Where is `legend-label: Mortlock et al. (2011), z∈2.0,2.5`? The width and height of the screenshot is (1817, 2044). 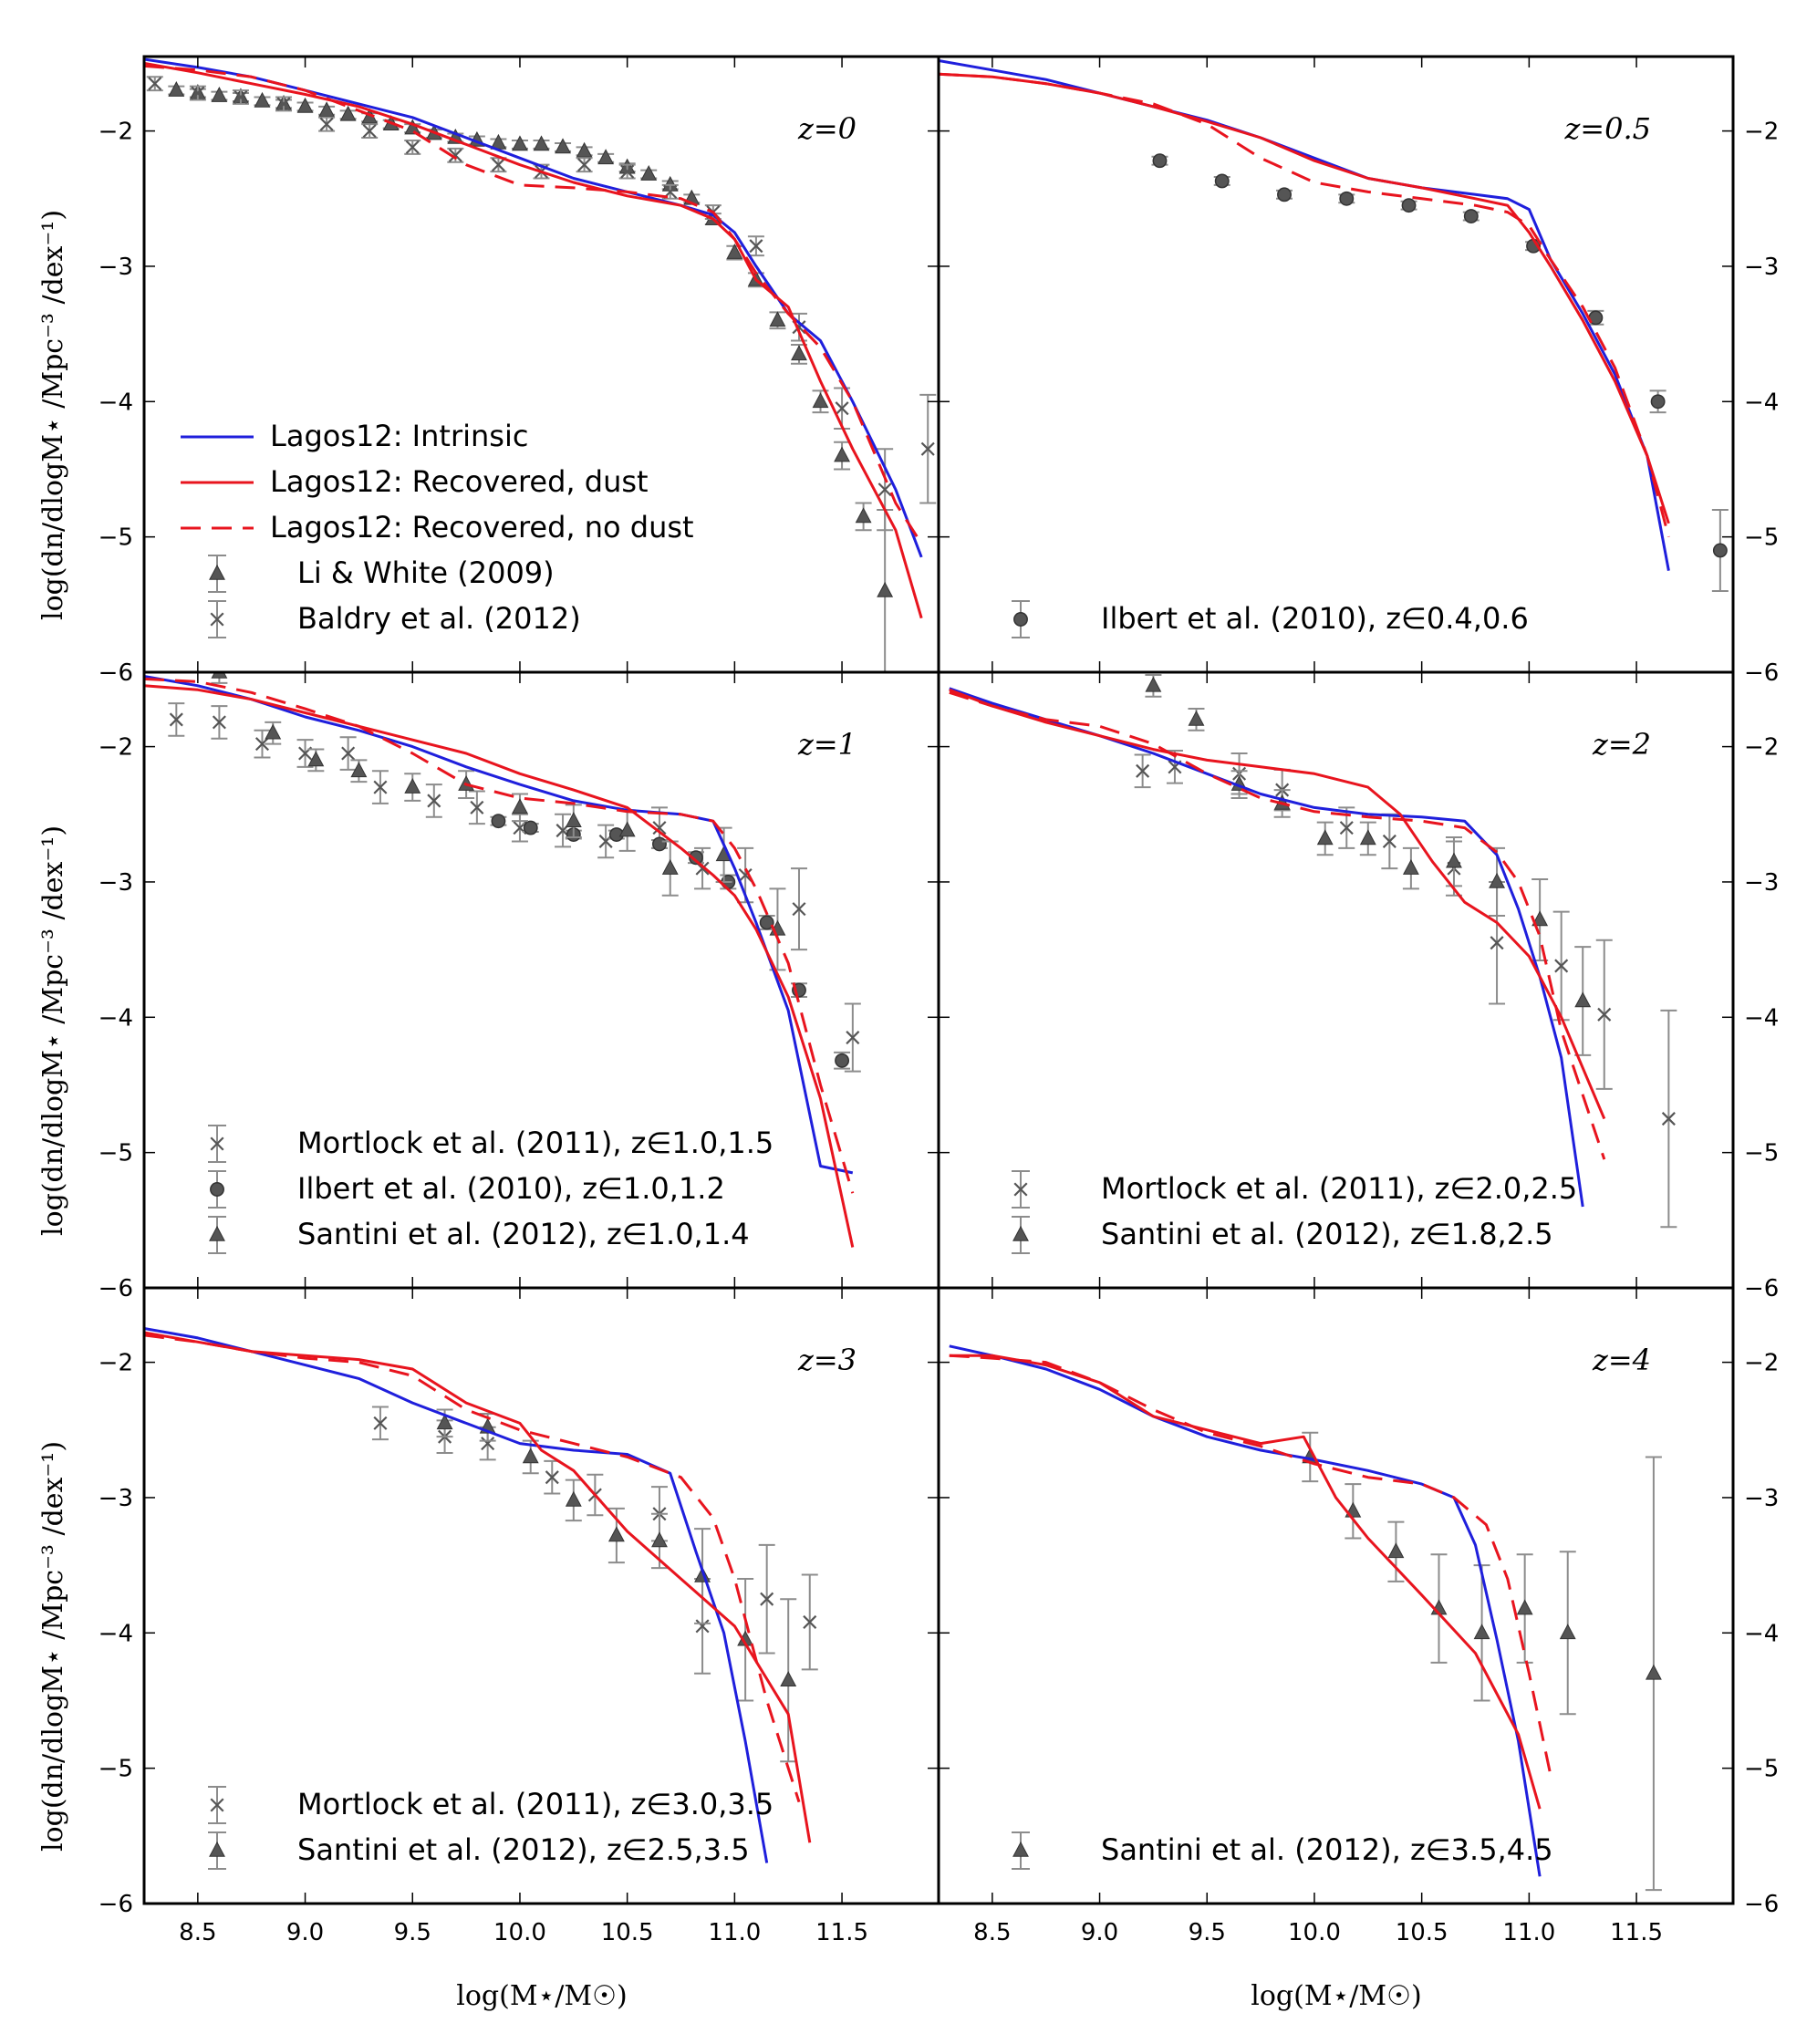 legend-label: Mortlock et al. (2011), z∈2.0,2.5 is located at coordinates (1339, 1188).